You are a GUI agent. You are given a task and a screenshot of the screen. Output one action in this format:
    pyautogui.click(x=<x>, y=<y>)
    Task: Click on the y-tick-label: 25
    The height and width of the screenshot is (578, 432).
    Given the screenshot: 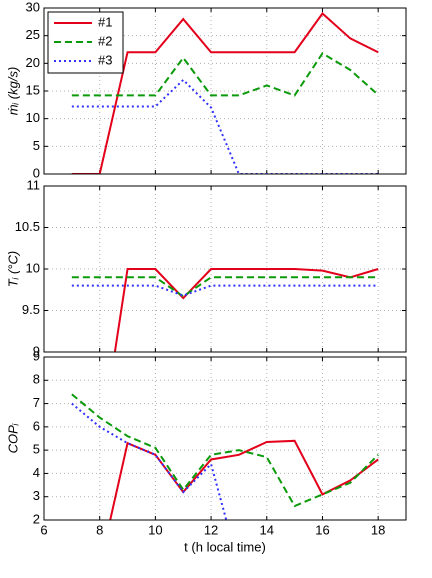 What is the action you would take?
    pyautogui.click(x=33, y=34)
    